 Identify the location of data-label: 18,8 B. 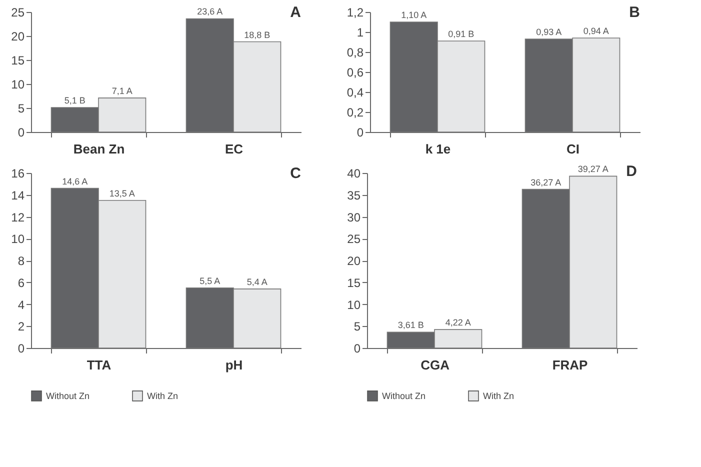
(257, 35).